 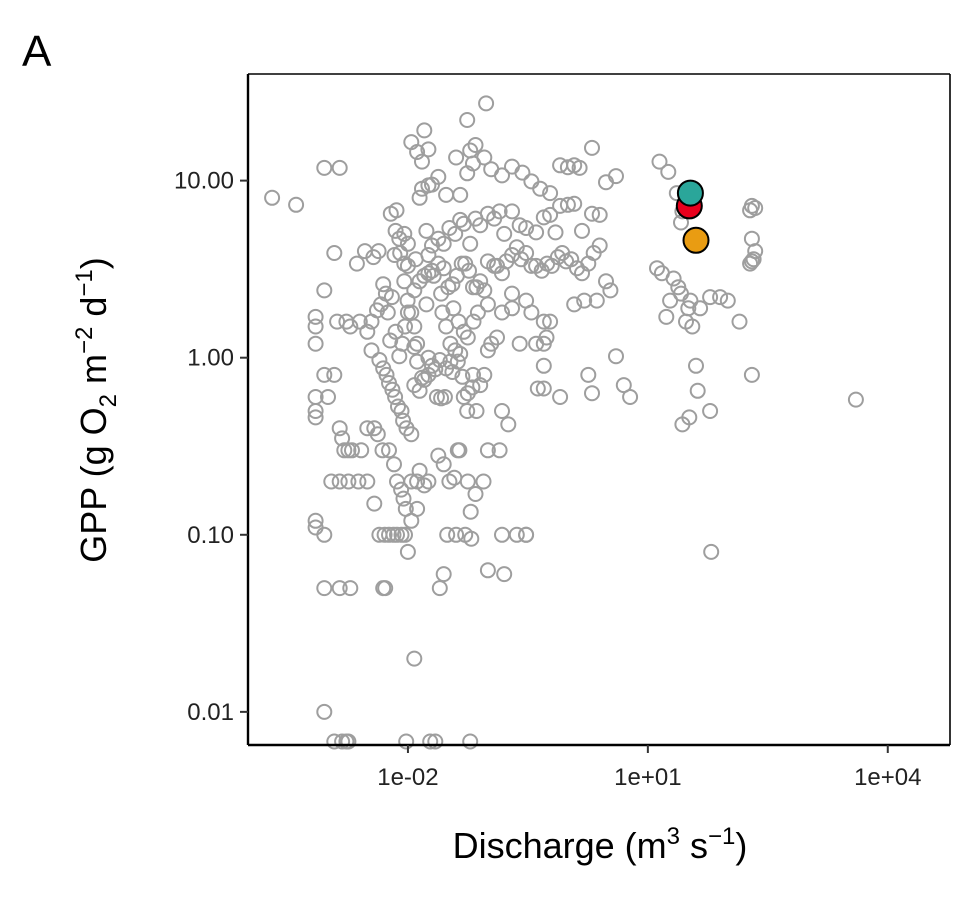 What do you see at coordinates (210, 712) in the screenshot?
I see `y-tick-label: 0.01` at bounding box center [210, 712].